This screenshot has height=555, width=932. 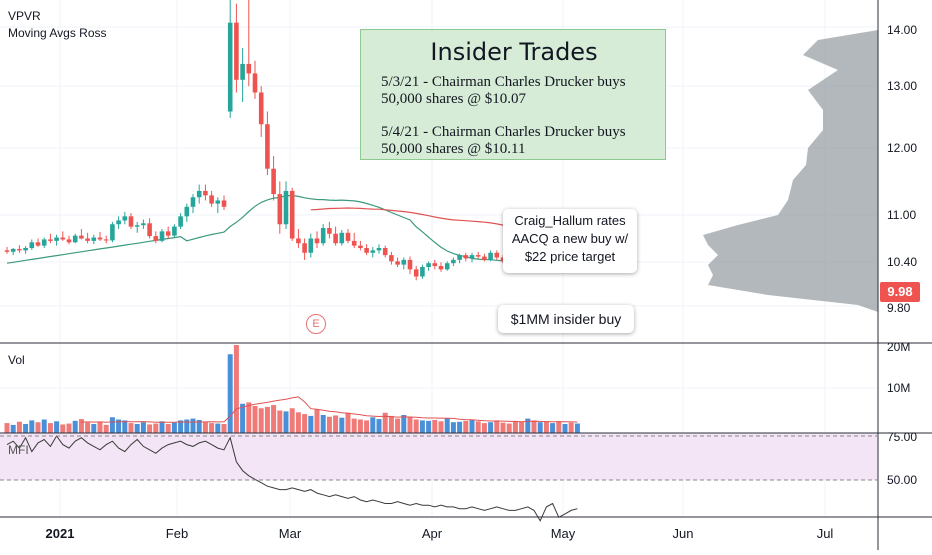 I want to click on earnings-marker: E, so click(x=316, y=324).